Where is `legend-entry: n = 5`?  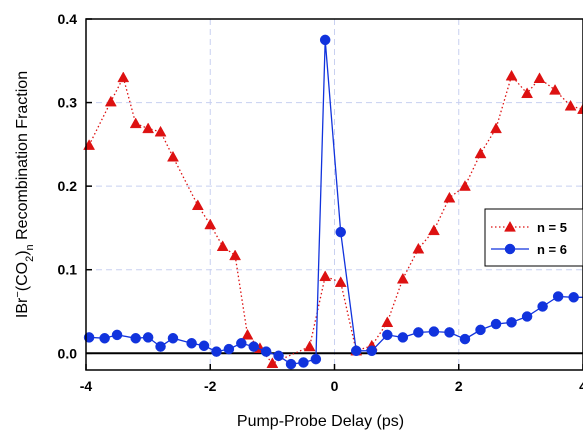
legend-entry: n = 5 is located at coordinates (529, 227).